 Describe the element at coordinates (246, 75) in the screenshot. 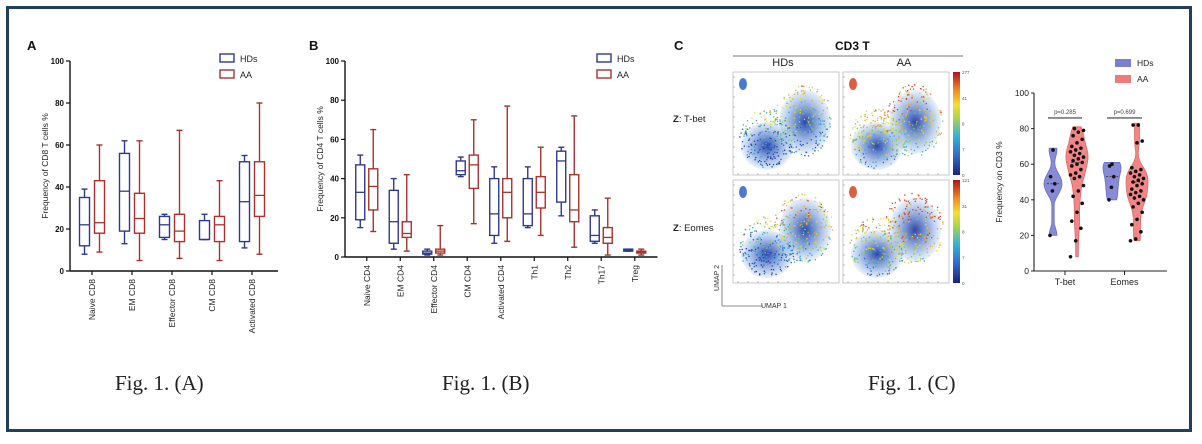

I see `legend-label-aa: AA` at that location.